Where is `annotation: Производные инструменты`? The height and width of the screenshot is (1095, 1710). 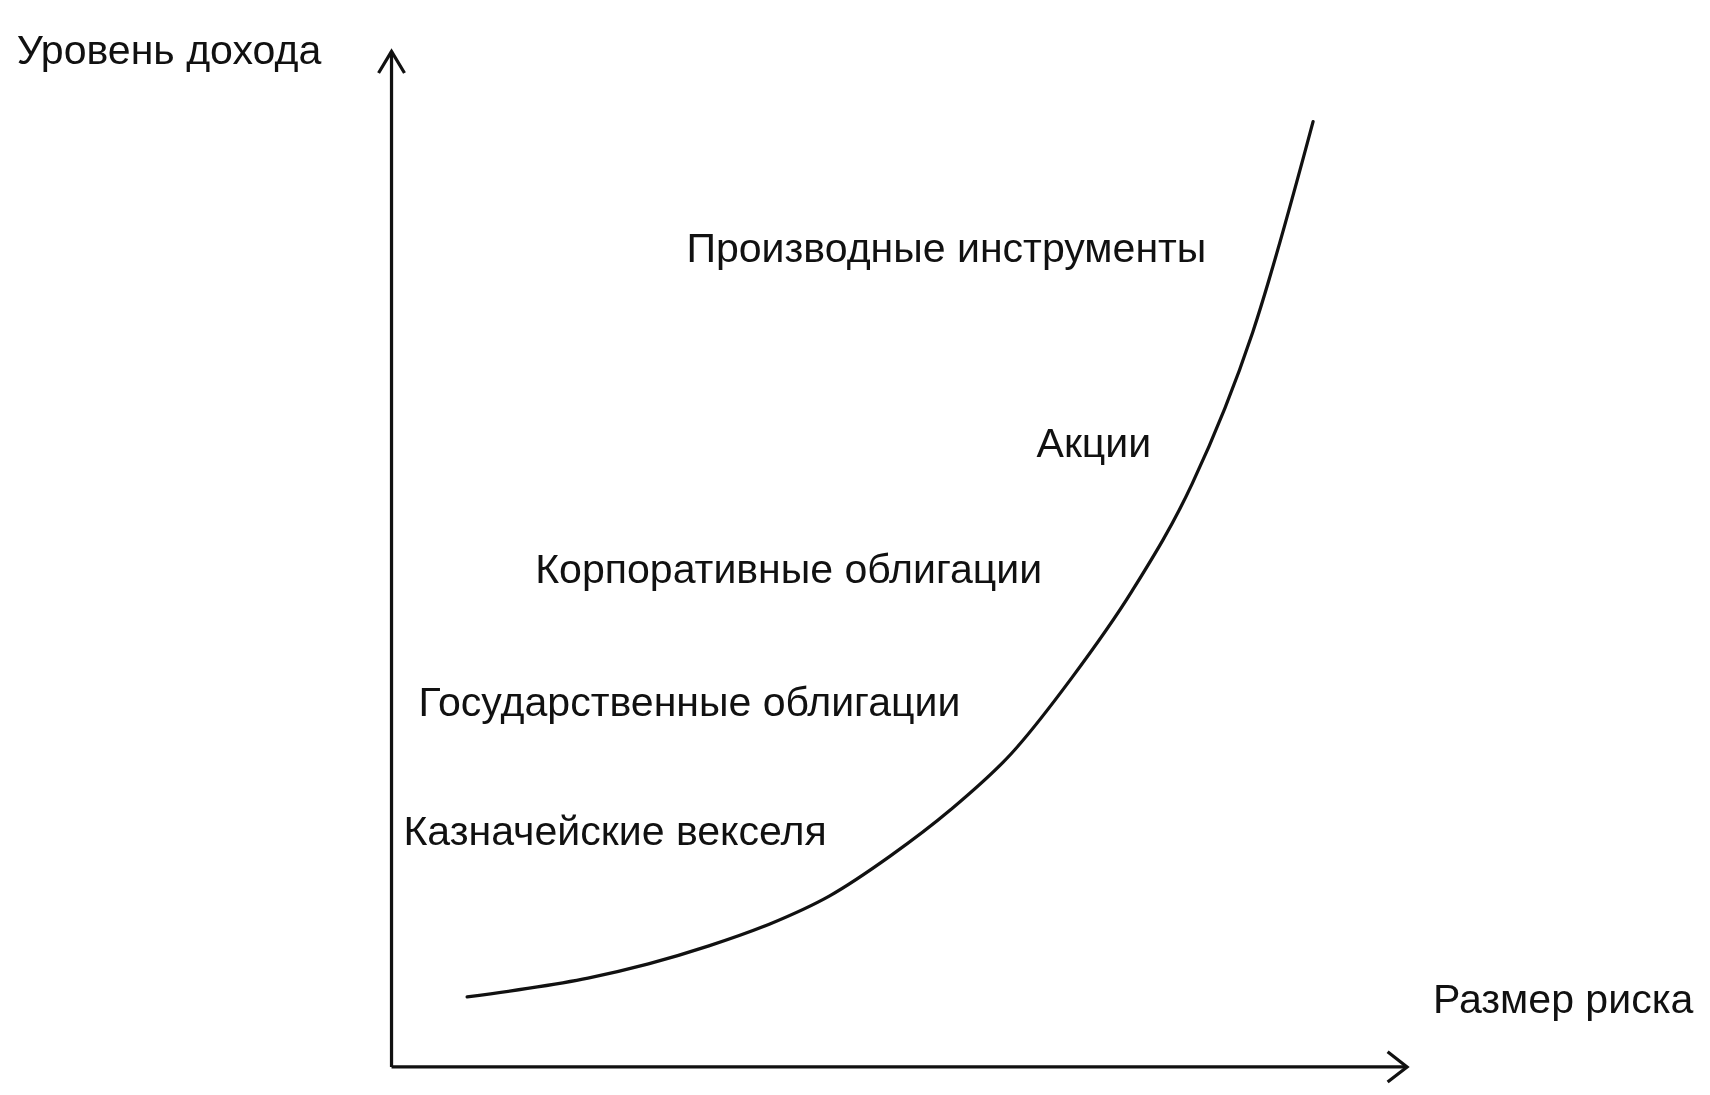
annotation: Производные инструменты is located at coordinates (946, 248).